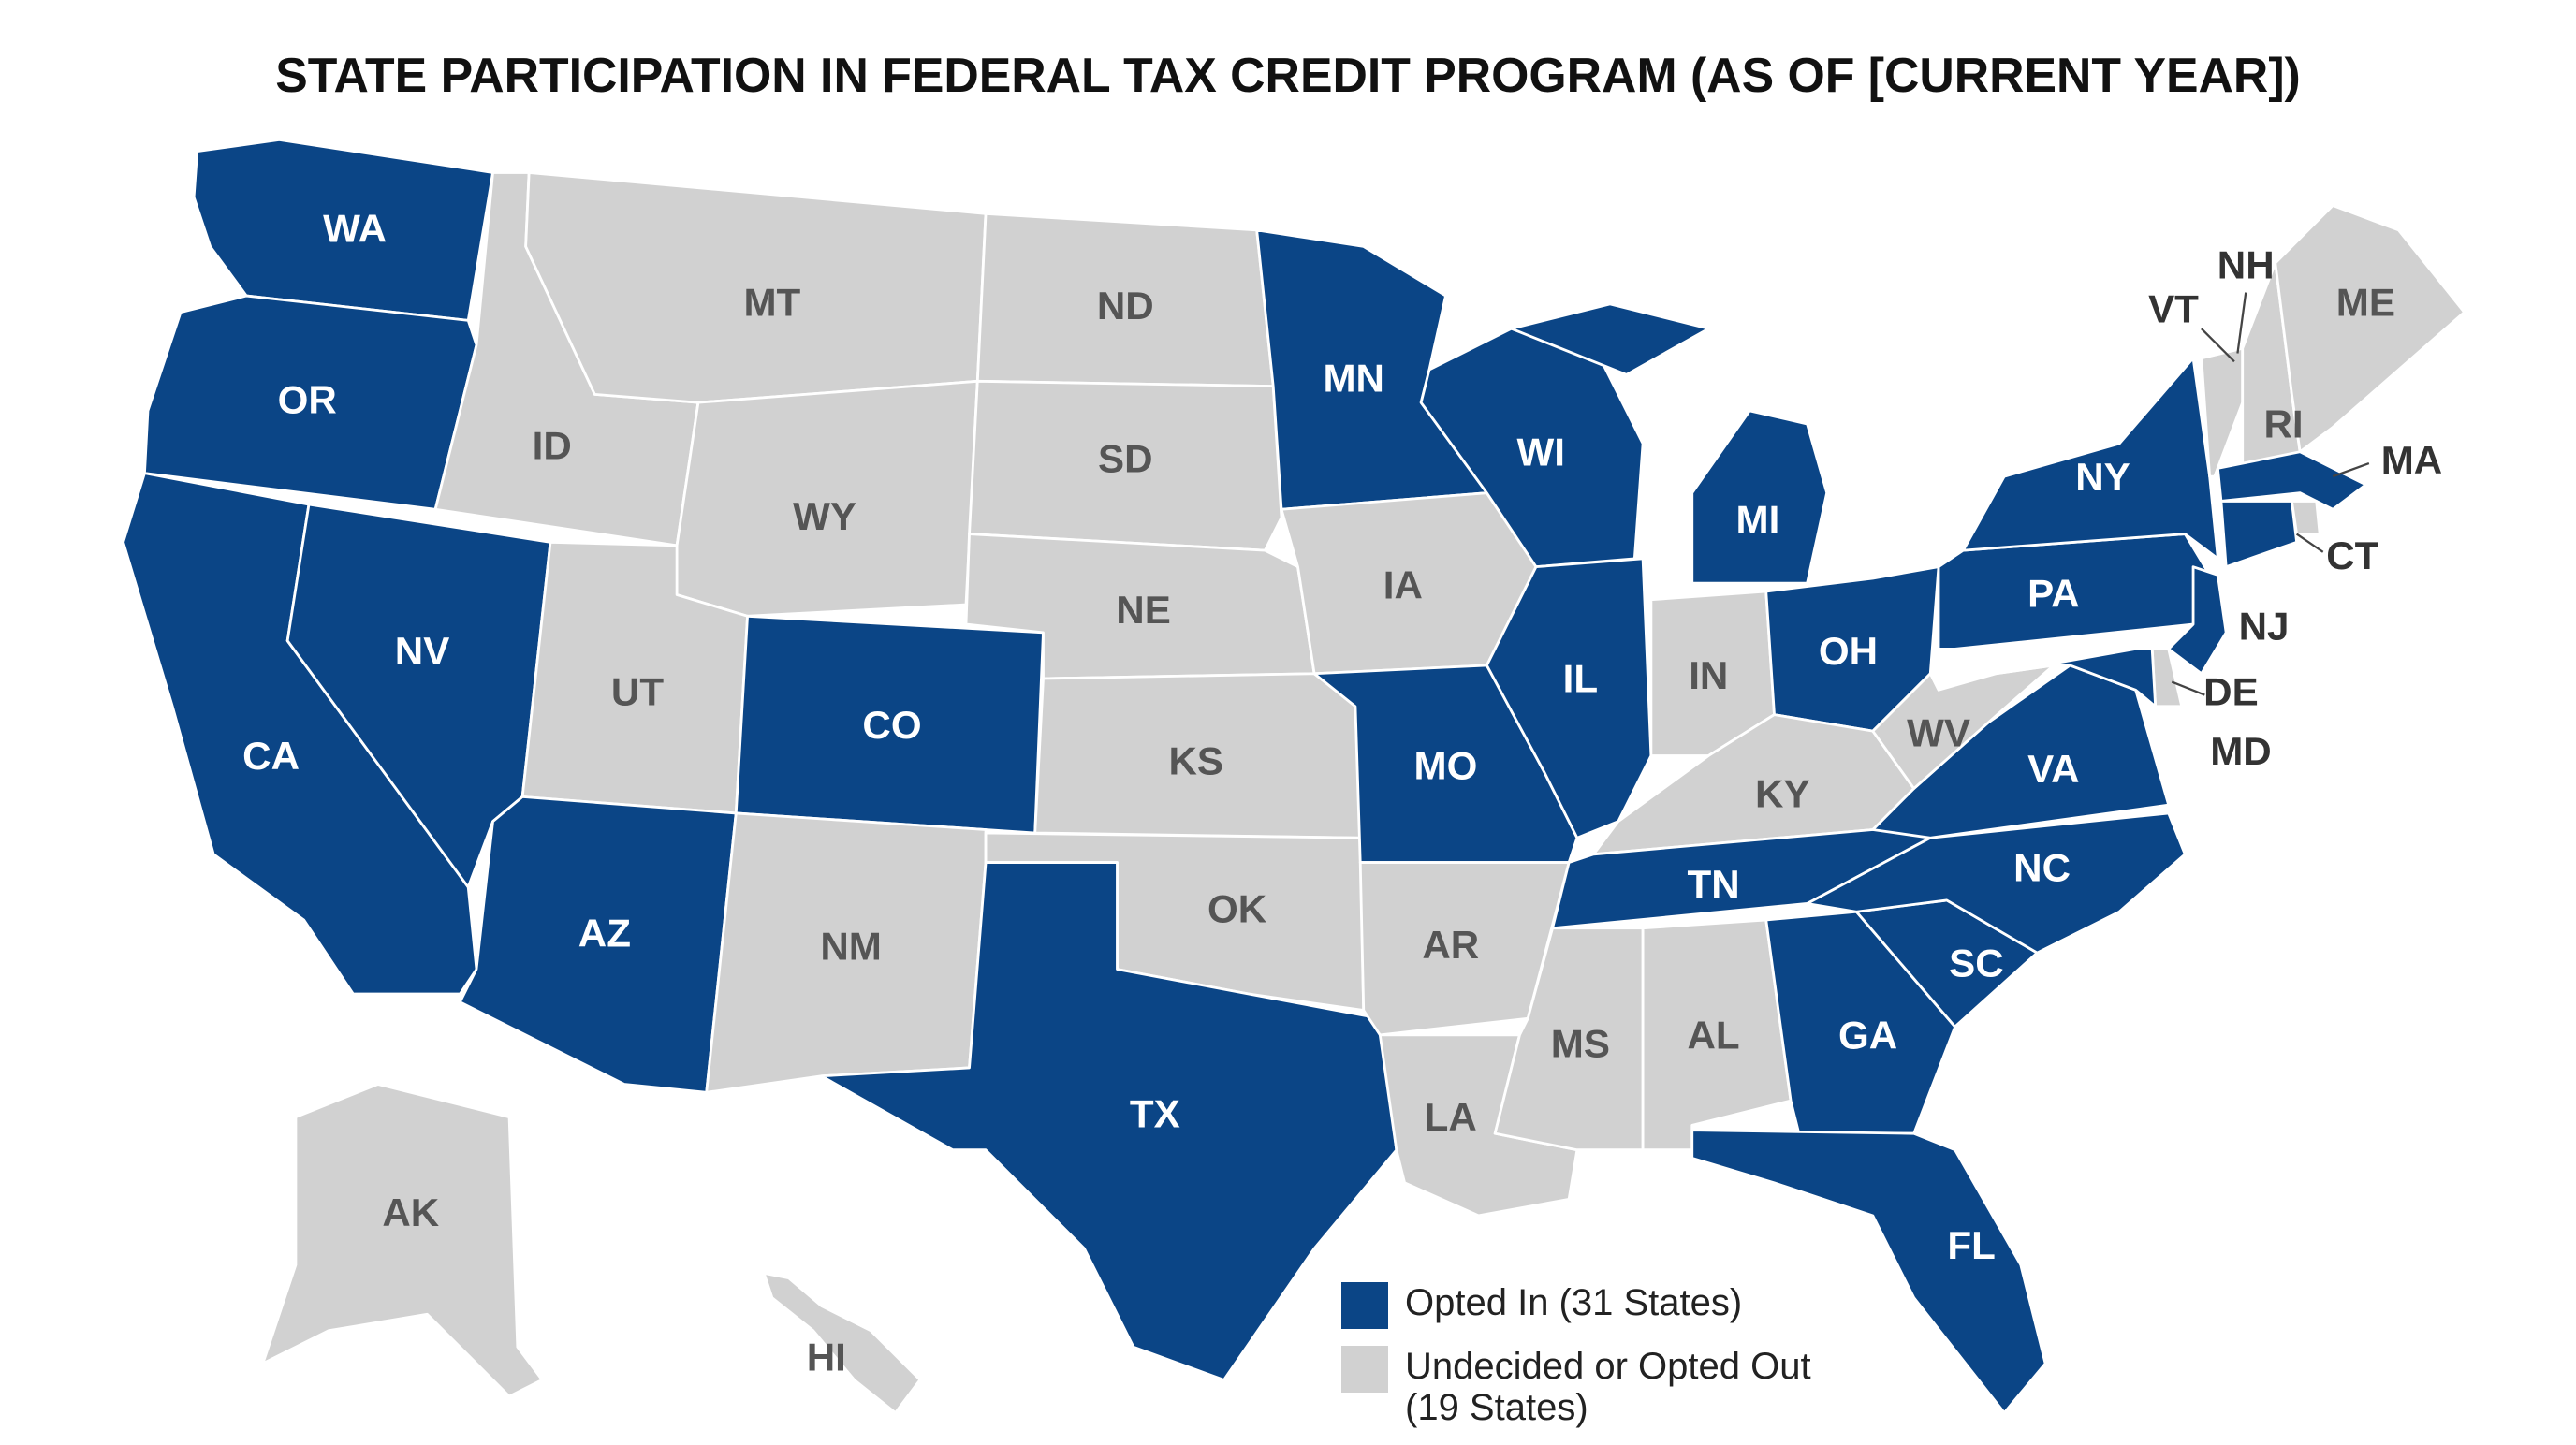 The height and width of the screenshot is (1445, 2576). What do you see at coordinates (824, 516) in the screenshot?
I see `state-label: WY` at bounding box center [824, 516].